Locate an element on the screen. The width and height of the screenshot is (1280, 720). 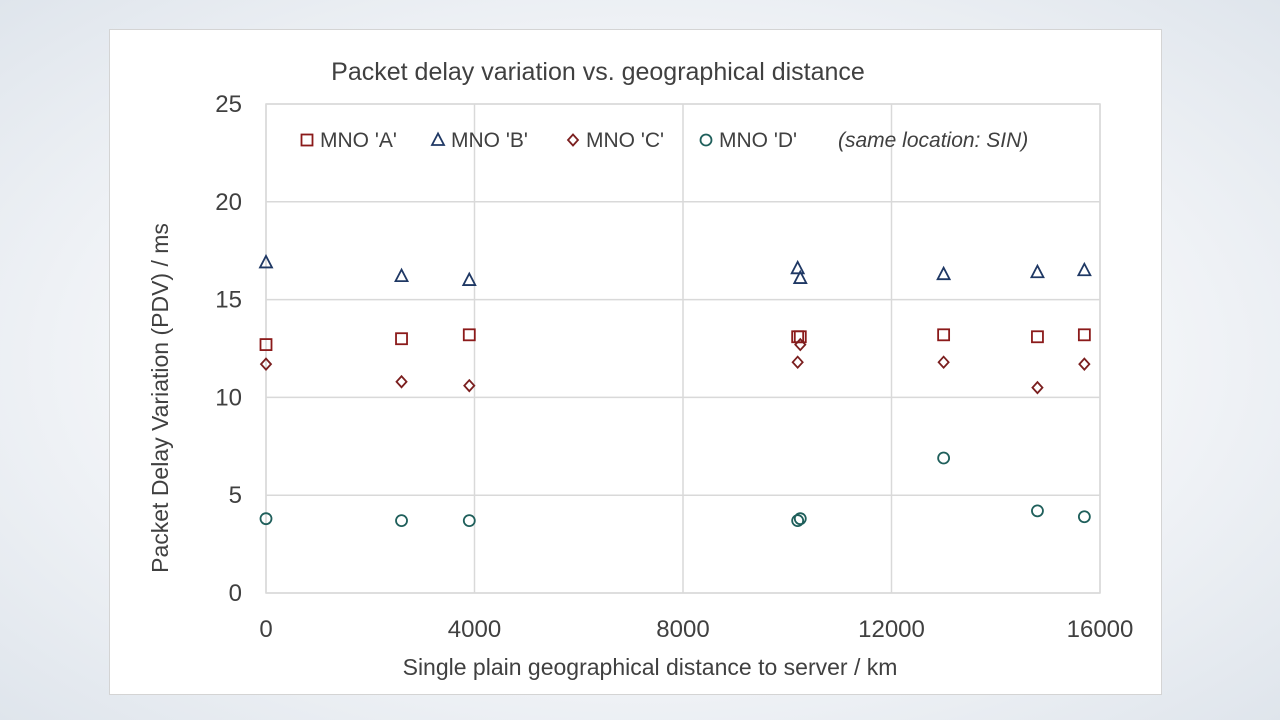
y-tick-label: 5 is located at coordinates (235, 495).